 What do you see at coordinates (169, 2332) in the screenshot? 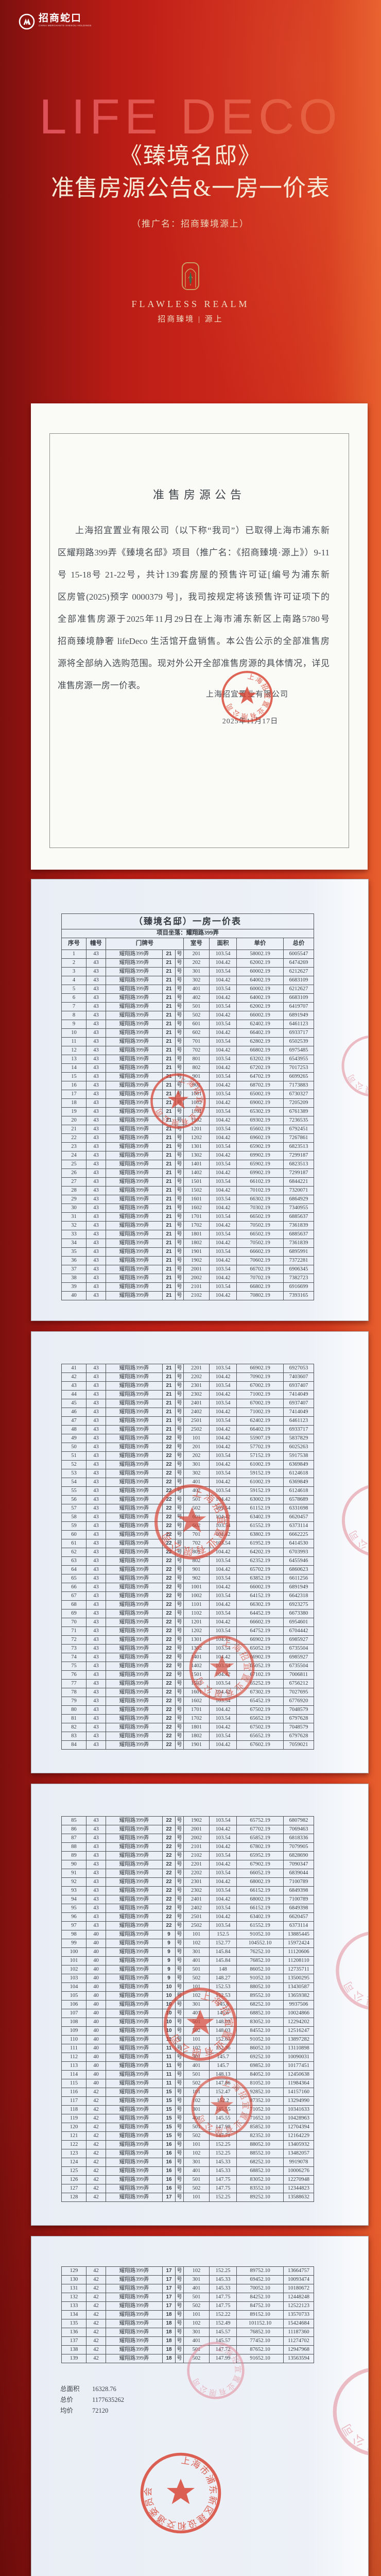
I see `cell: 18` at bounding box center [169, 2332].